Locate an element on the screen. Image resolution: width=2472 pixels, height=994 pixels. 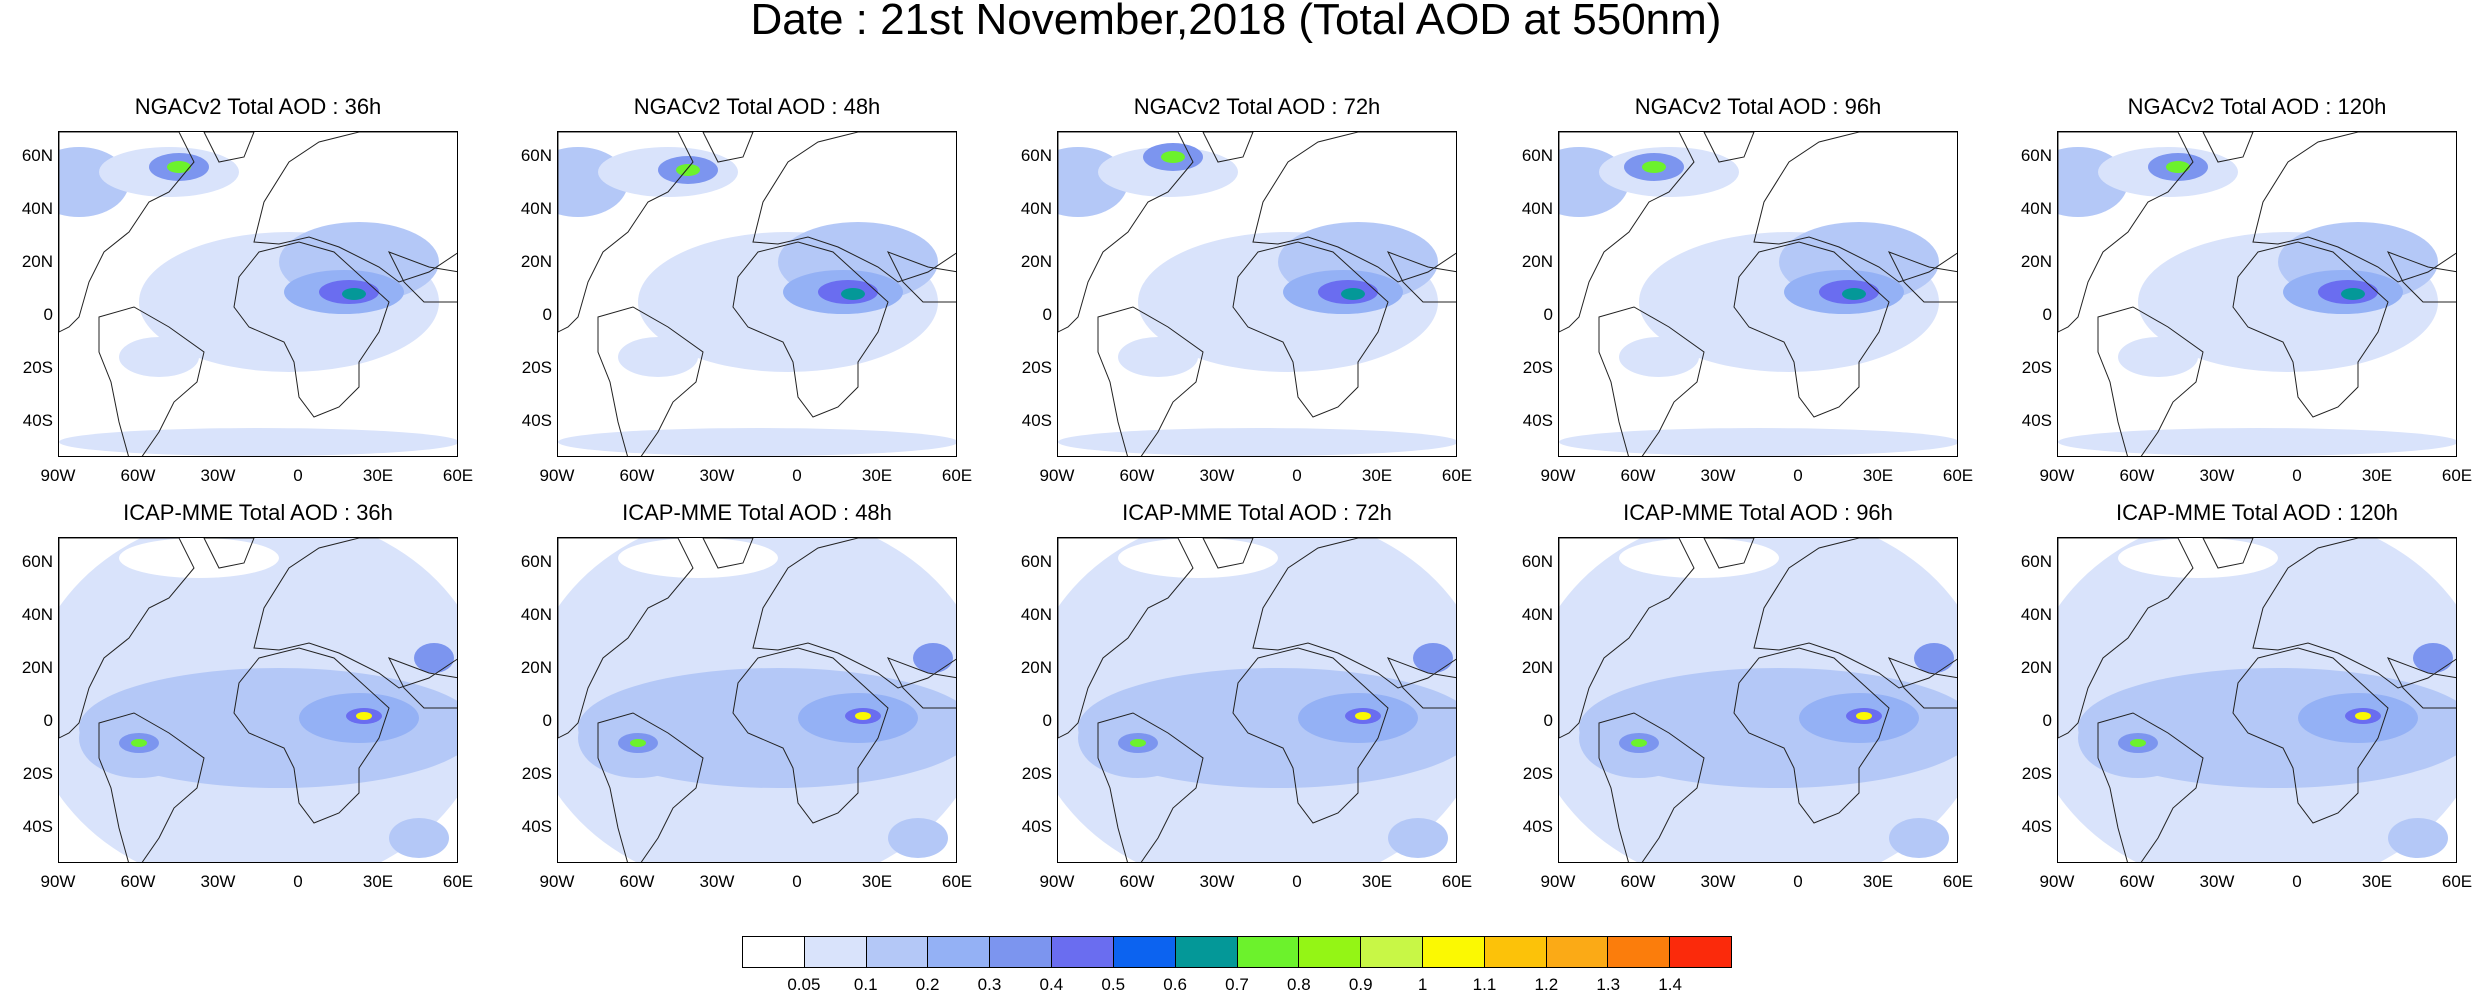
panel-title: NGACv2 Total AOD : 120h is located at coordinates (2257, 106).